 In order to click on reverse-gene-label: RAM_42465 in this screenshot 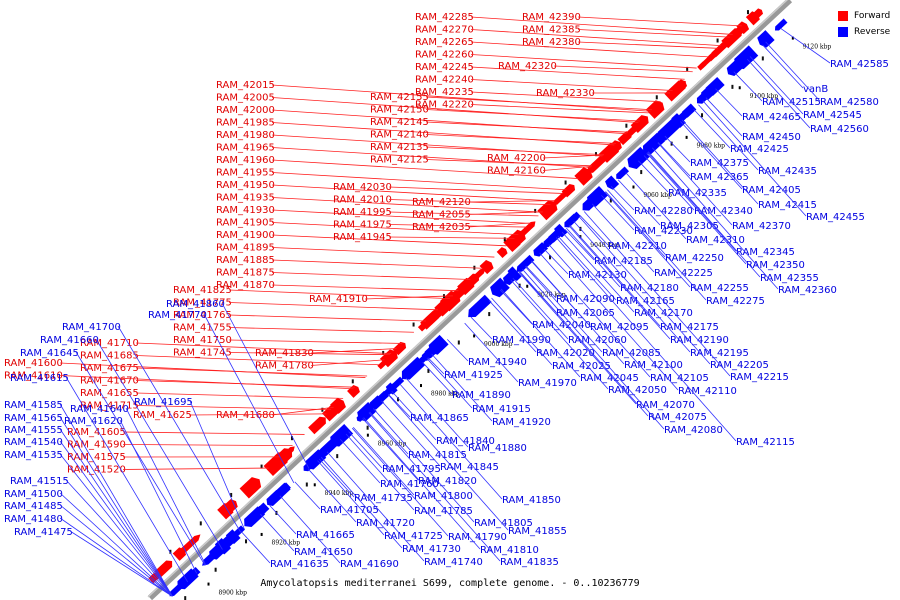, I will do `click(771, 117)`.